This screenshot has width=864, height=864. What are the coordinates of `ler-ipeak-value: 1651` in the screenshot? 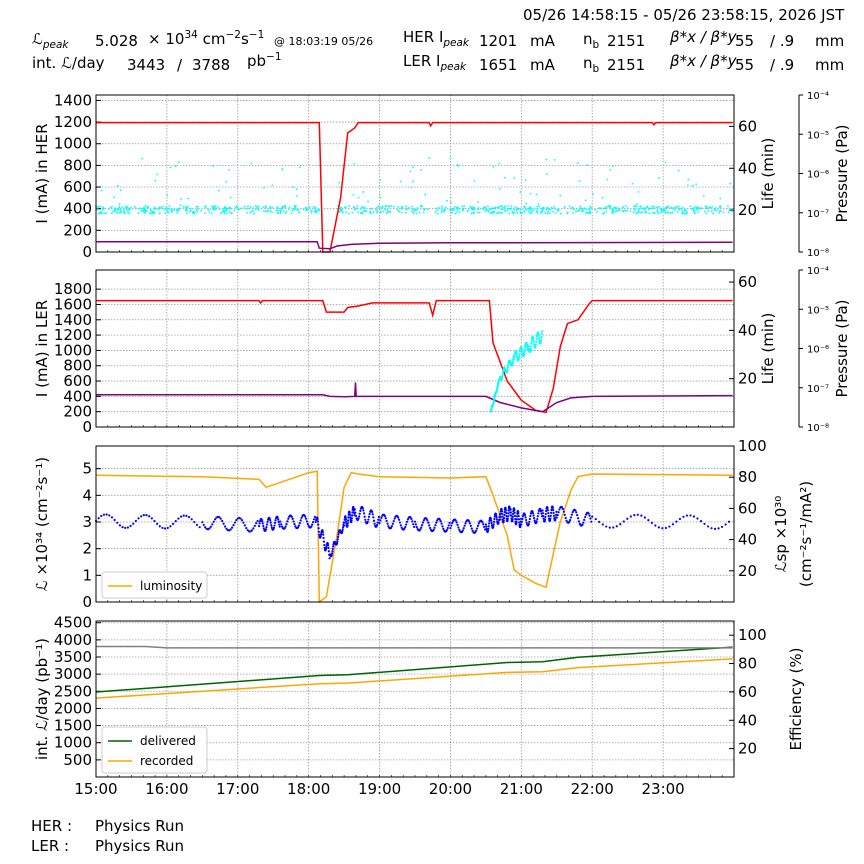 It's located at (498, 65).